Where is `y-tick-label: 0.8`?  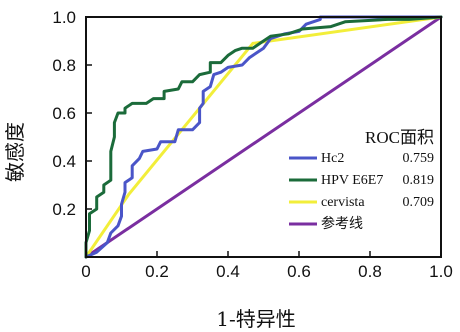 y-tick-label: 0.8 is located at coordinates (64, 65).